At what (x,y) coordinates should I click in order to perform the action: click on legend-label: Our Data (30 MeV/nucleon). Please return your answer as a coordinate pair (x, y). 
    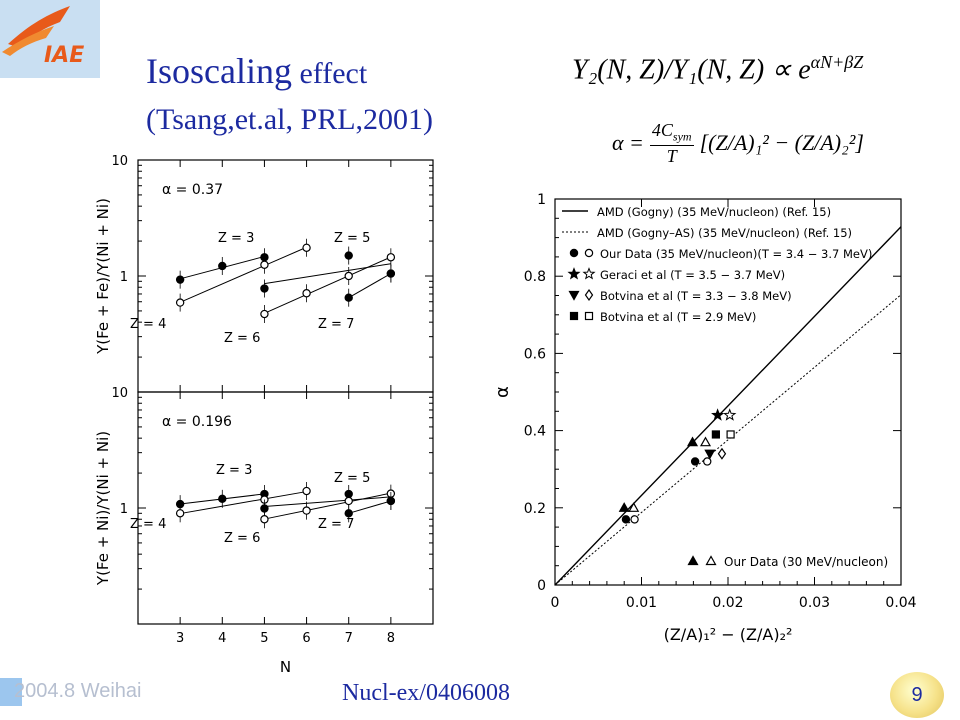
    Looking at the image, I should click on (806, 562).